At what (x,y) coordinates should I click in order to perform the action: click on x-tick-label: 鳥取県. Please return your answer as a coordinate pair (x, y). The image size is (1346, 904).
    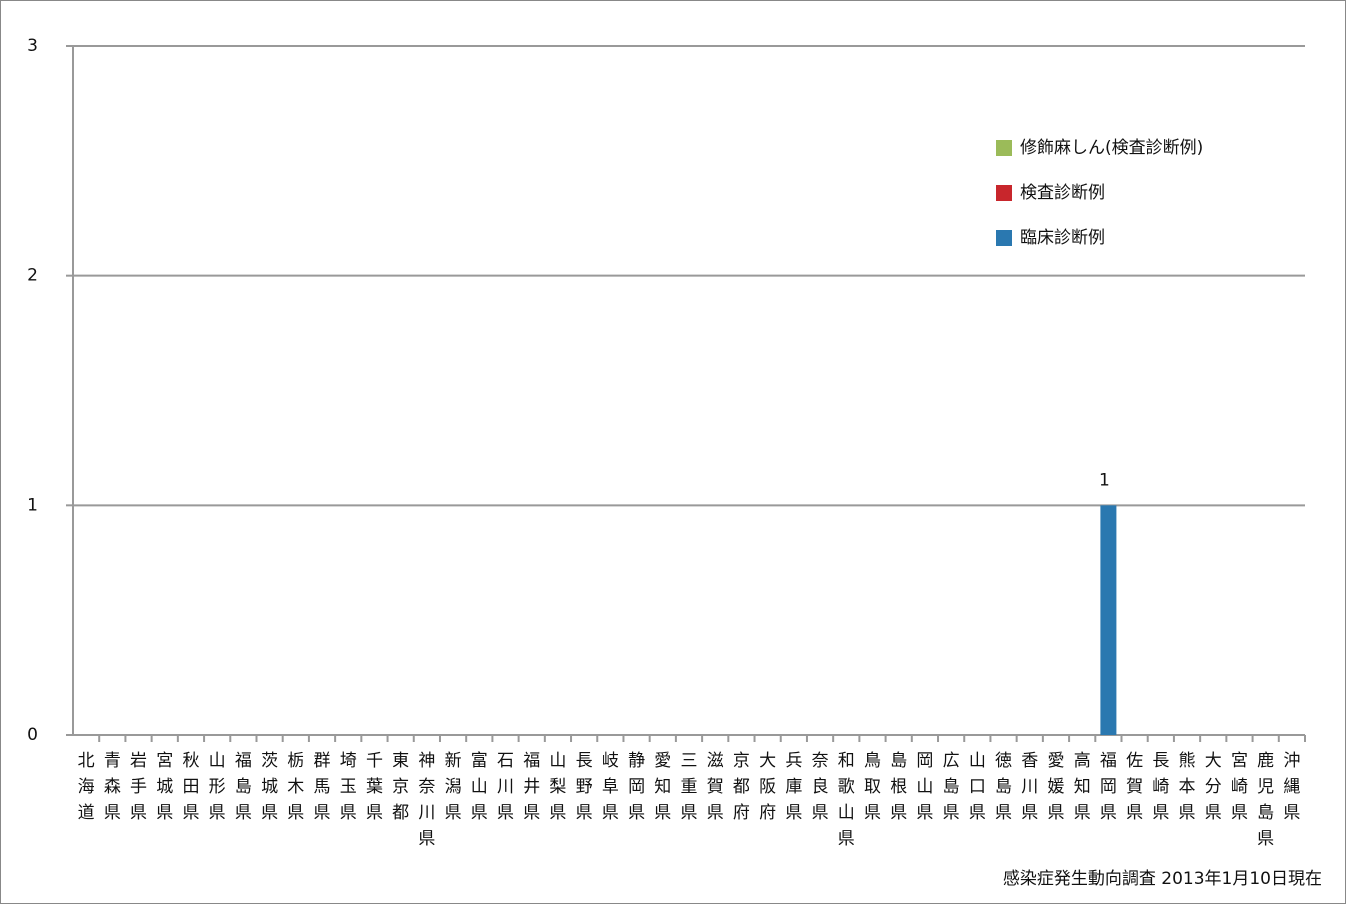
    Looking at the image, I should click on (872, 787).